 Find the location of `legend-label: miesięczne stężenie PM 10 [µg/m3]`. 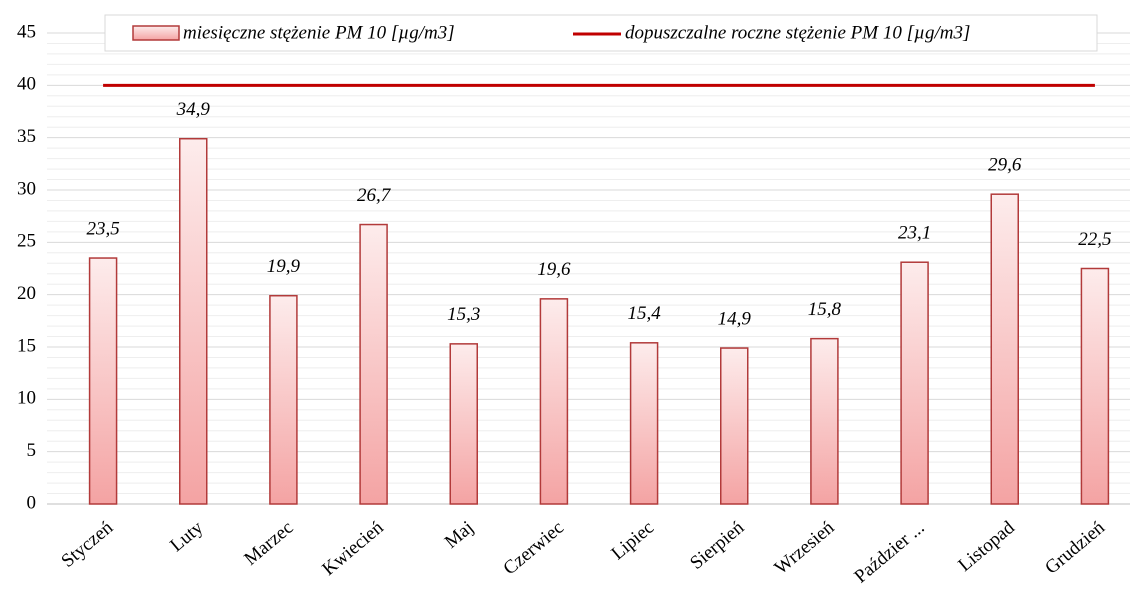

legend-label: miesięczne stężenie PM 10 [µg/m3] is located at coordinates (319, 32).